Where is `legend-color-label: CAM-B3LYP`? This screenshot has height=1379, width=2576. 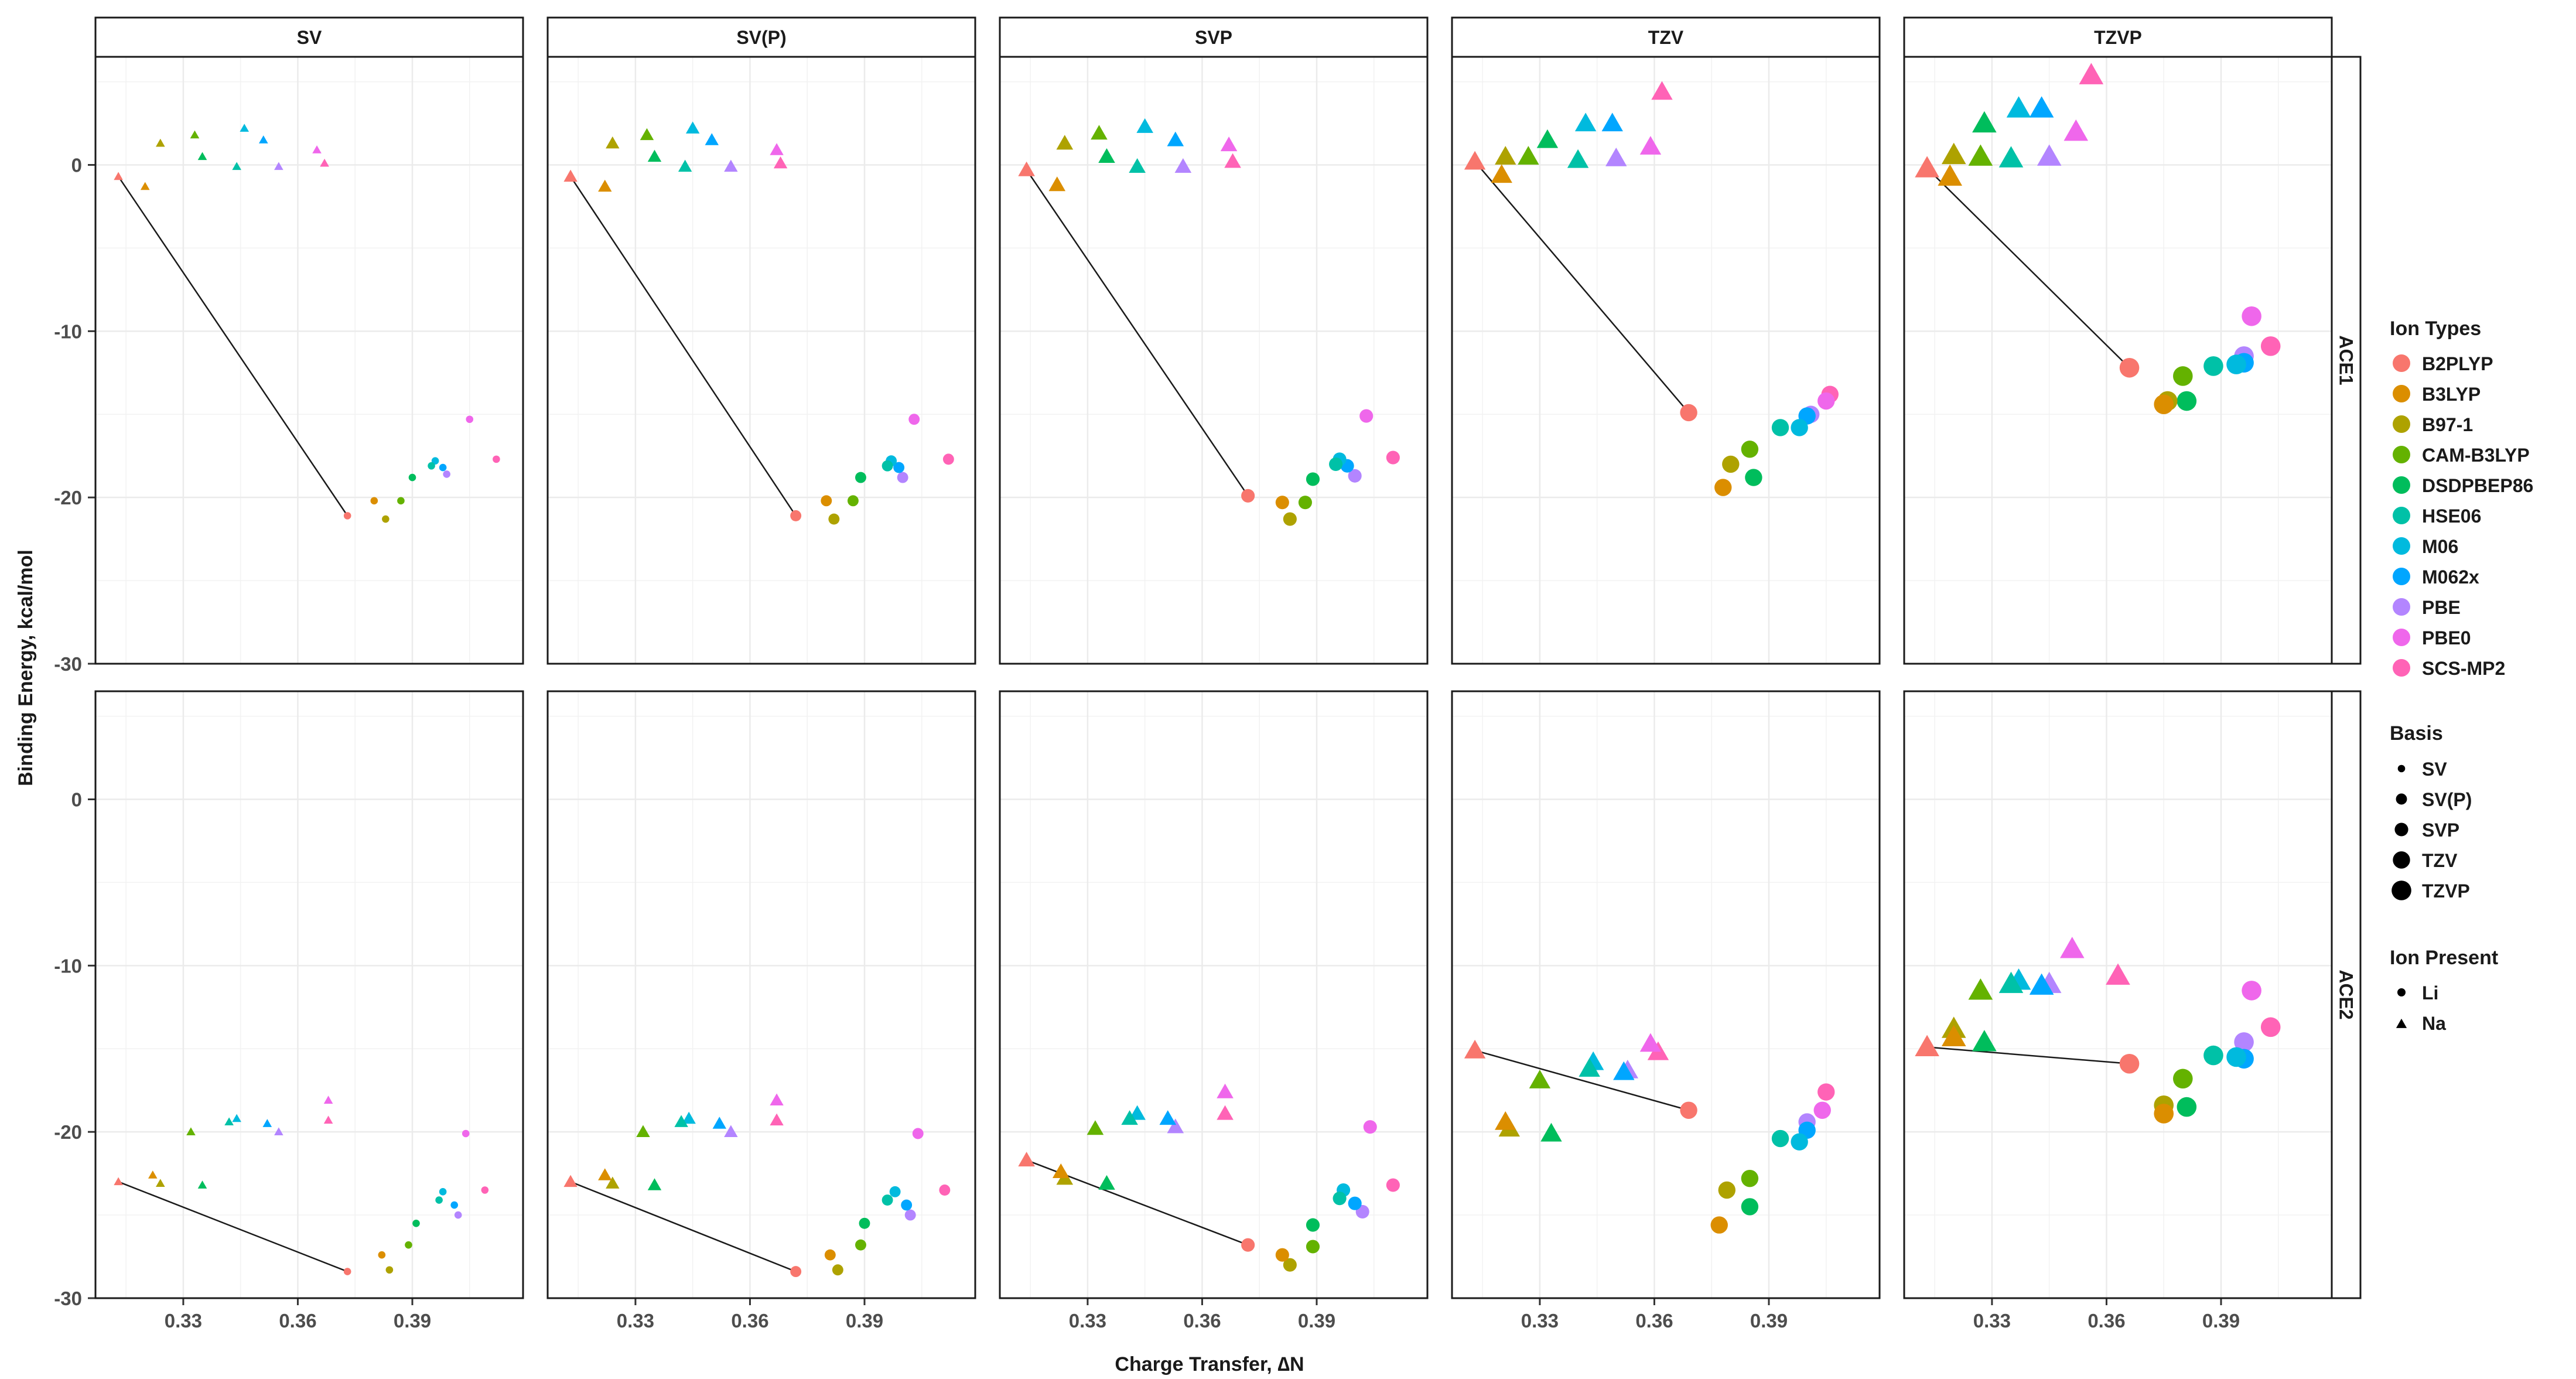 legend-color-label: CAM-B3LYP is located at coordinates (2476, 455).